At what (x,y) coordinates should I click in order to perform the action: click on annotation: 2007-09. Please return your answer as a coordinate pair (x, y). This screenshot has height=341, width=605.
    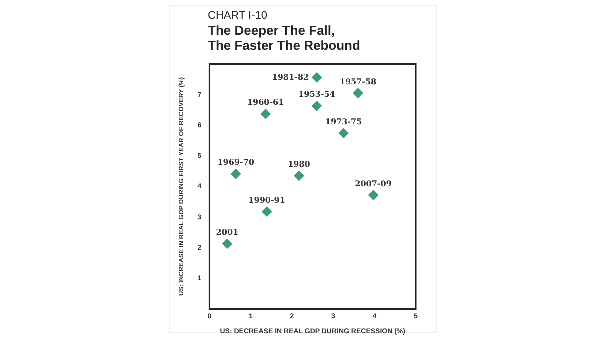
    Looking at the image, I should click on (373, 183).